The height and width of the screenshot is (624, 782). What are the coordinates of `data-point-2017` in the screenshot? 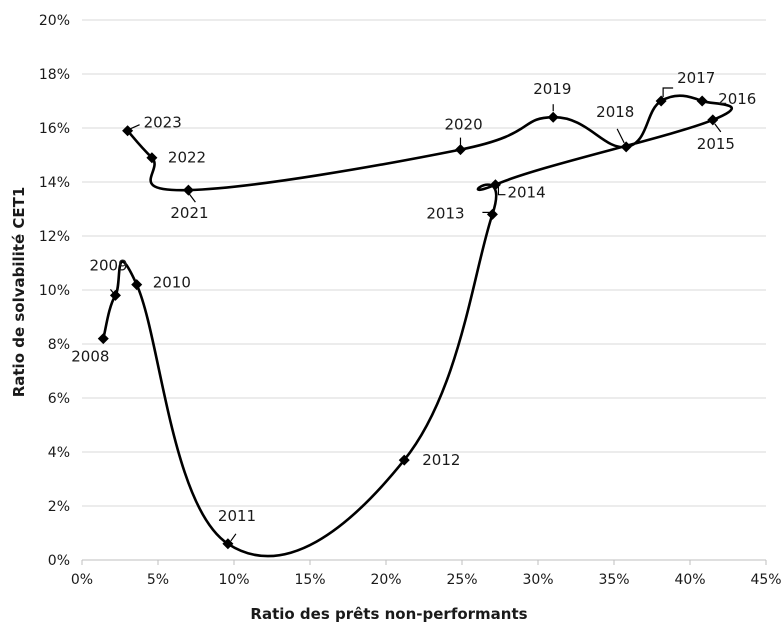 It's located at (661, 101).